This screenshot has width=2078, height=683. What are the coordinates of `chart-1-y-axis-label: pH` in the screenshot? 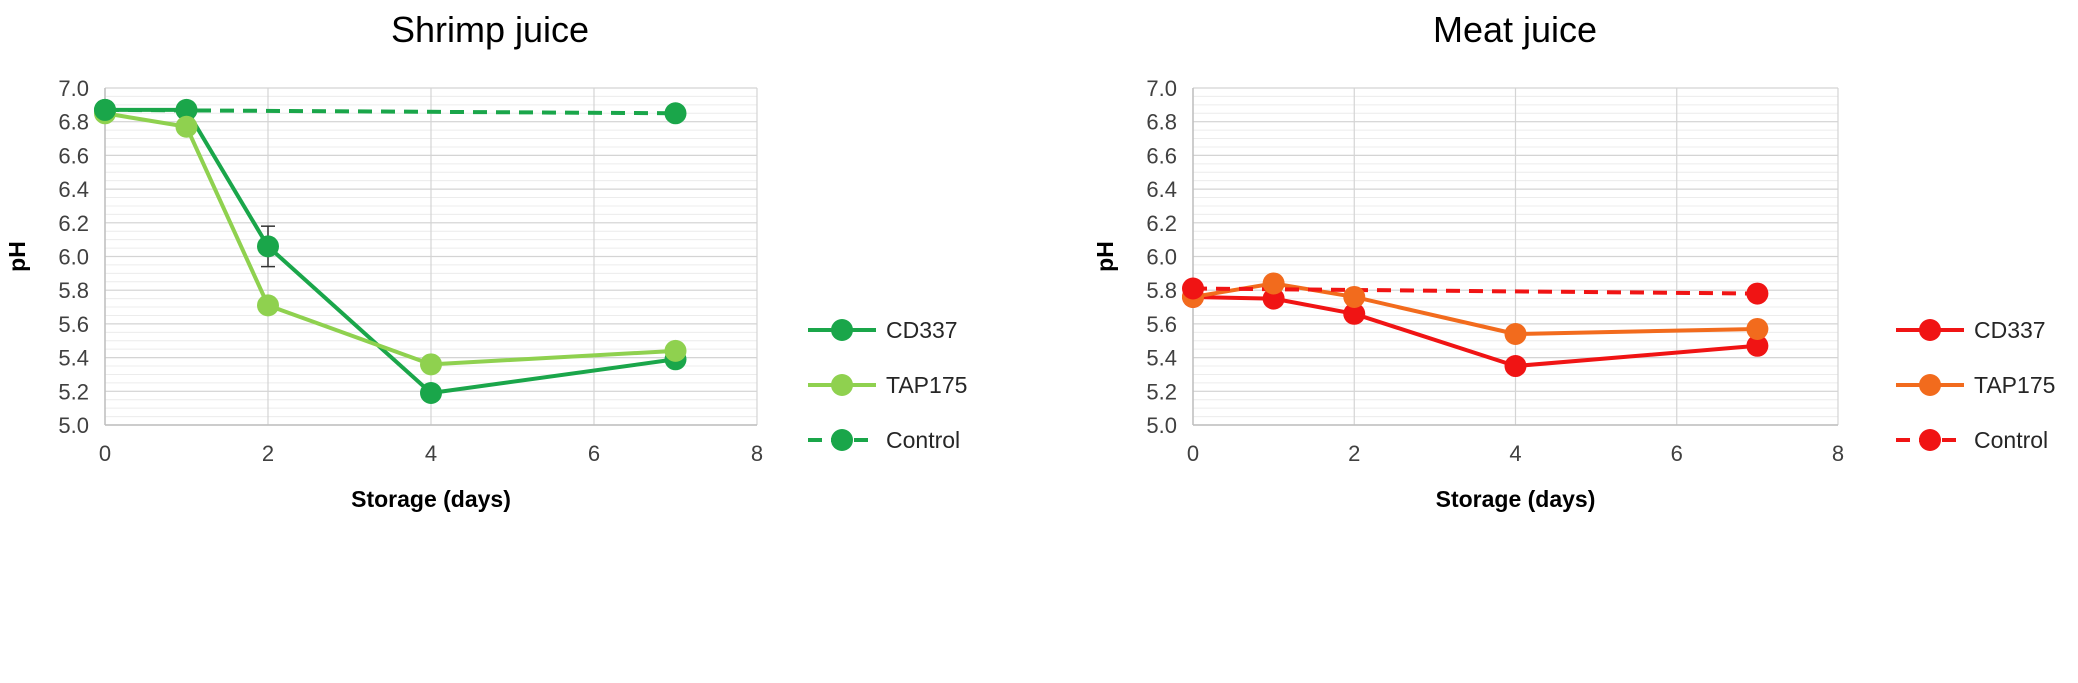 It's located at (17, 256).